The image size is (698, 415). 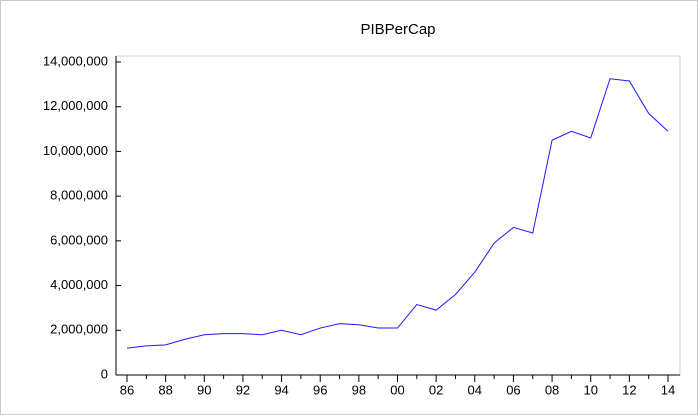 What do you see at coordinates (79, 329) in the screenshot?
I see `y-tick-label: 2,000,000` at bounding box center [79, 329].